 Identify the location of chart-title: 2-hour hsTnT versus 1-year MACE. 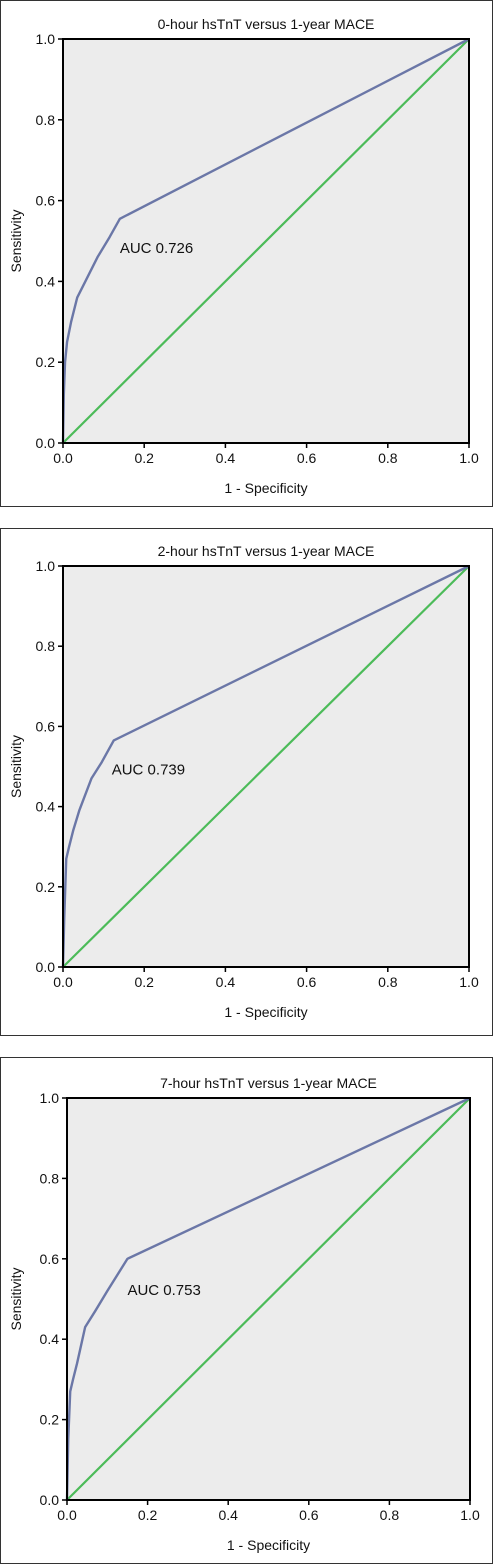
(266, 551).